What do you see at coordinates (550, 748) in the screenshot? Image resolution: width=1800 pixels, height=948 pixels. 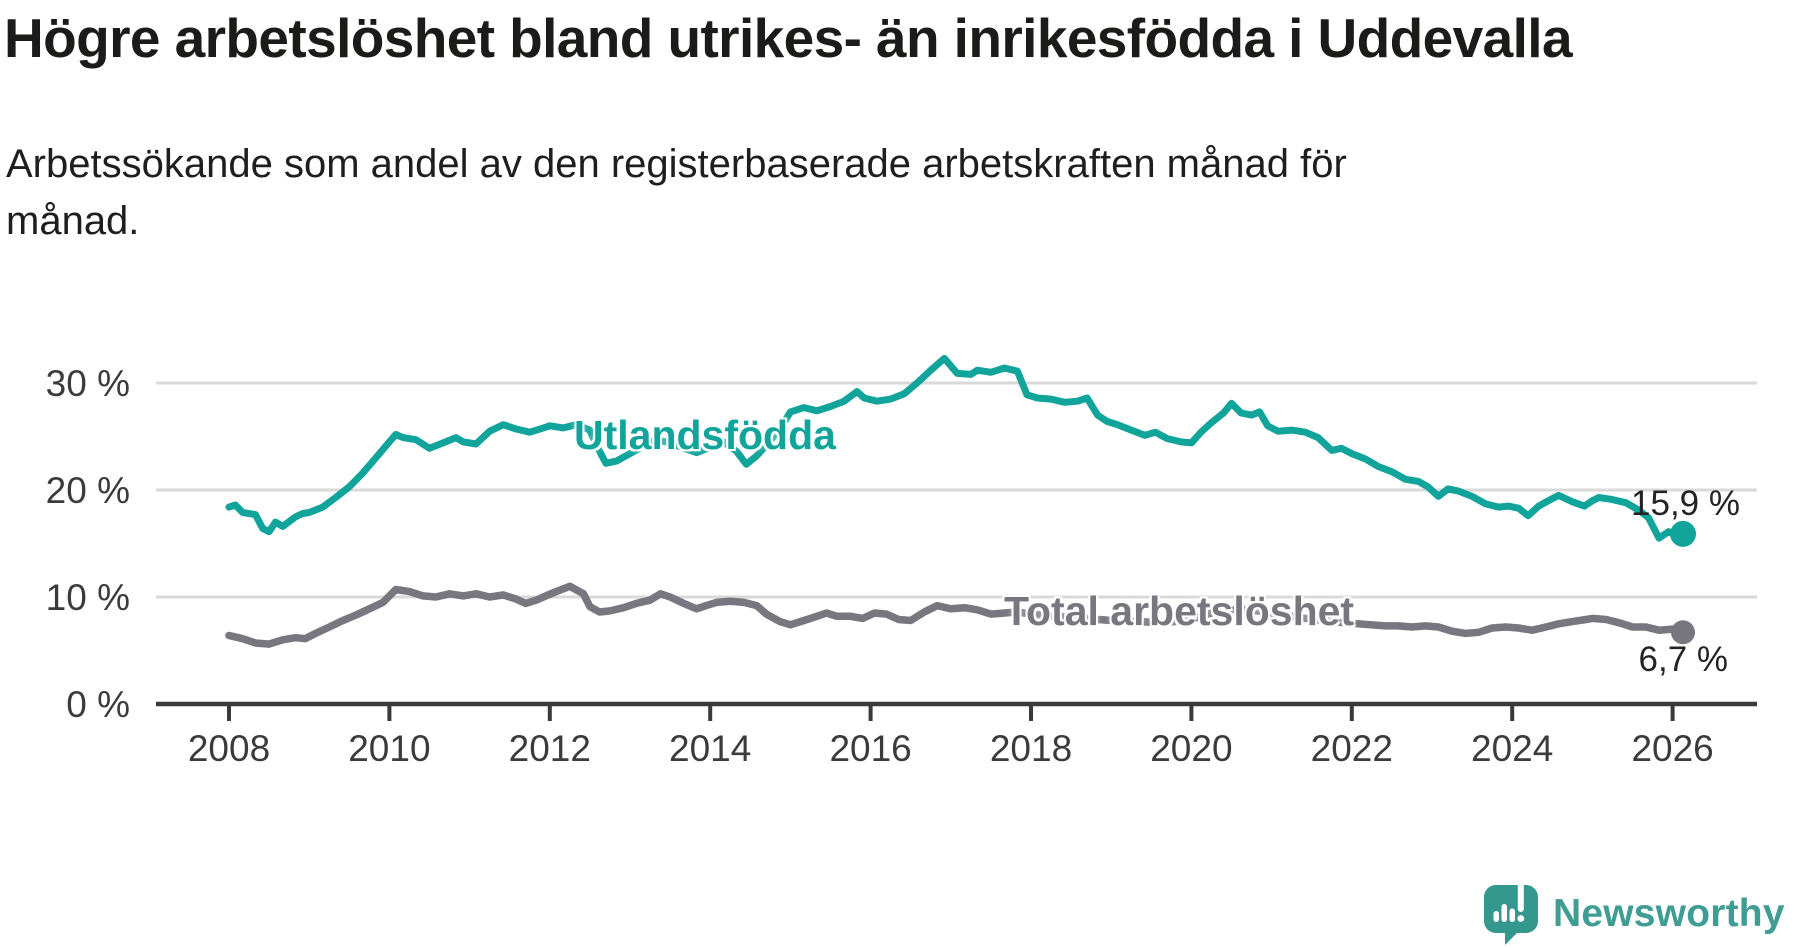 I see `x-tick-label: 2012` at bounding box center [550, 748].